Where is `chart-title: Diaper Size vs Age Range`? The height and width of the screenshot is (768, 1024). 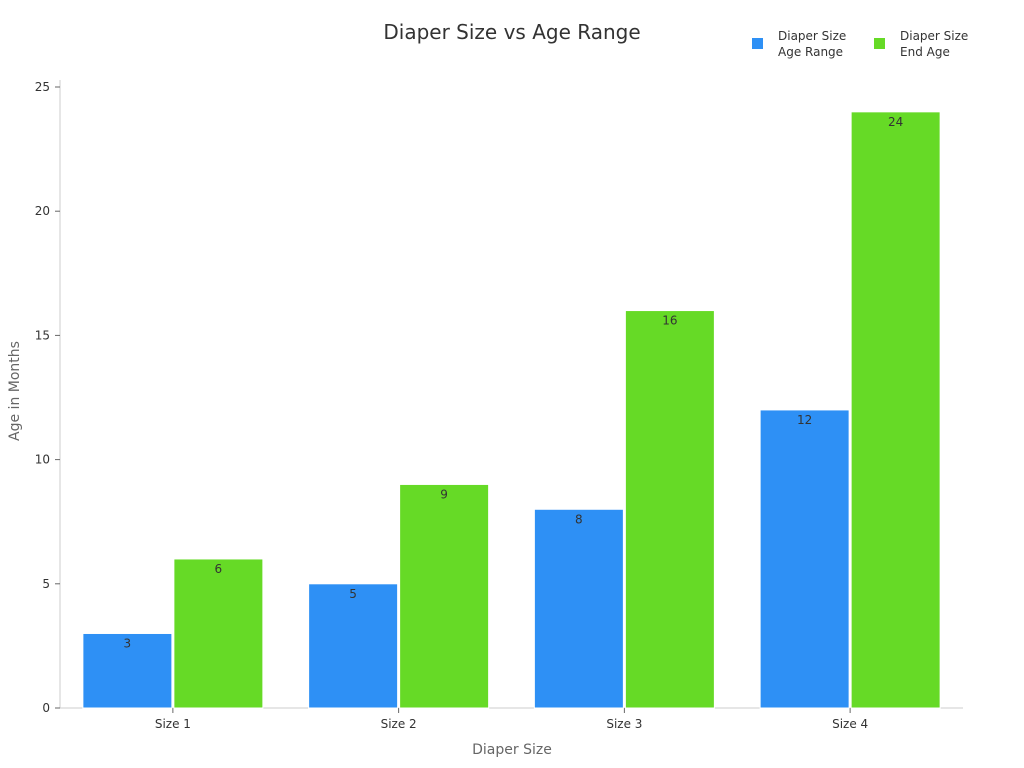
chart-title: Diaper Size vs Age Range is located at coordinates (512, 32).